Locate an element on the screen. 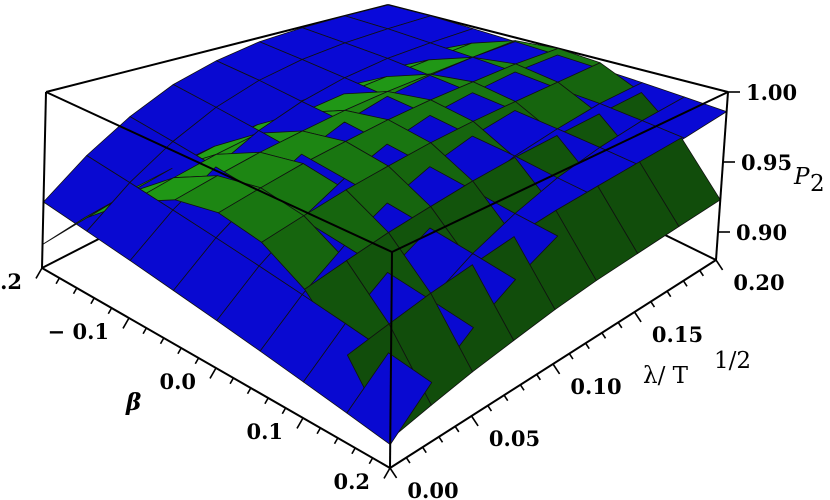  y-axis-label: β is located at coordinates (133, 402).